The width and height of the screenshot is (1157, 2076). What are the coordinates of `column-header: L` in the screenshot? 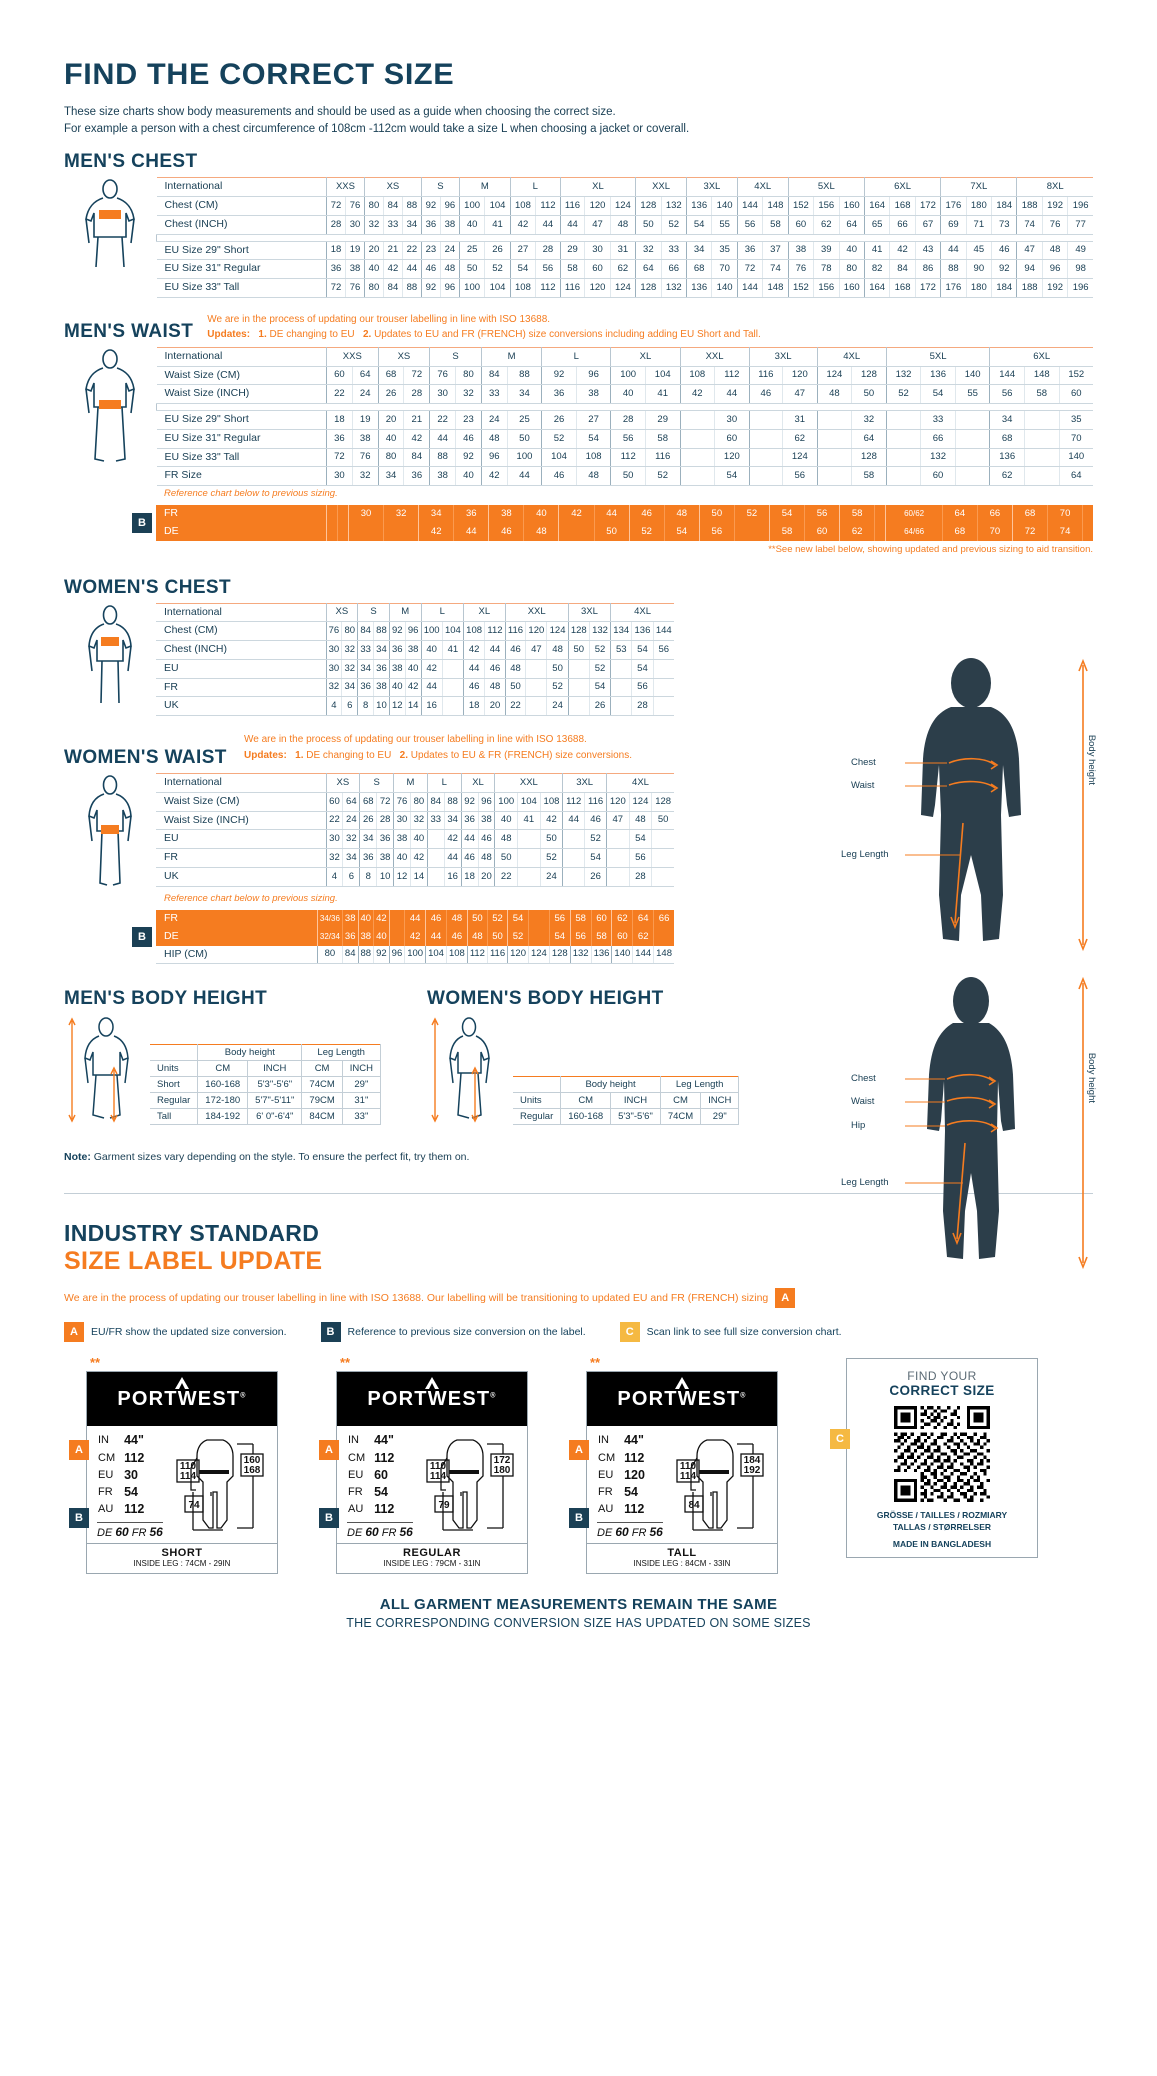 It's located at (444, 783).